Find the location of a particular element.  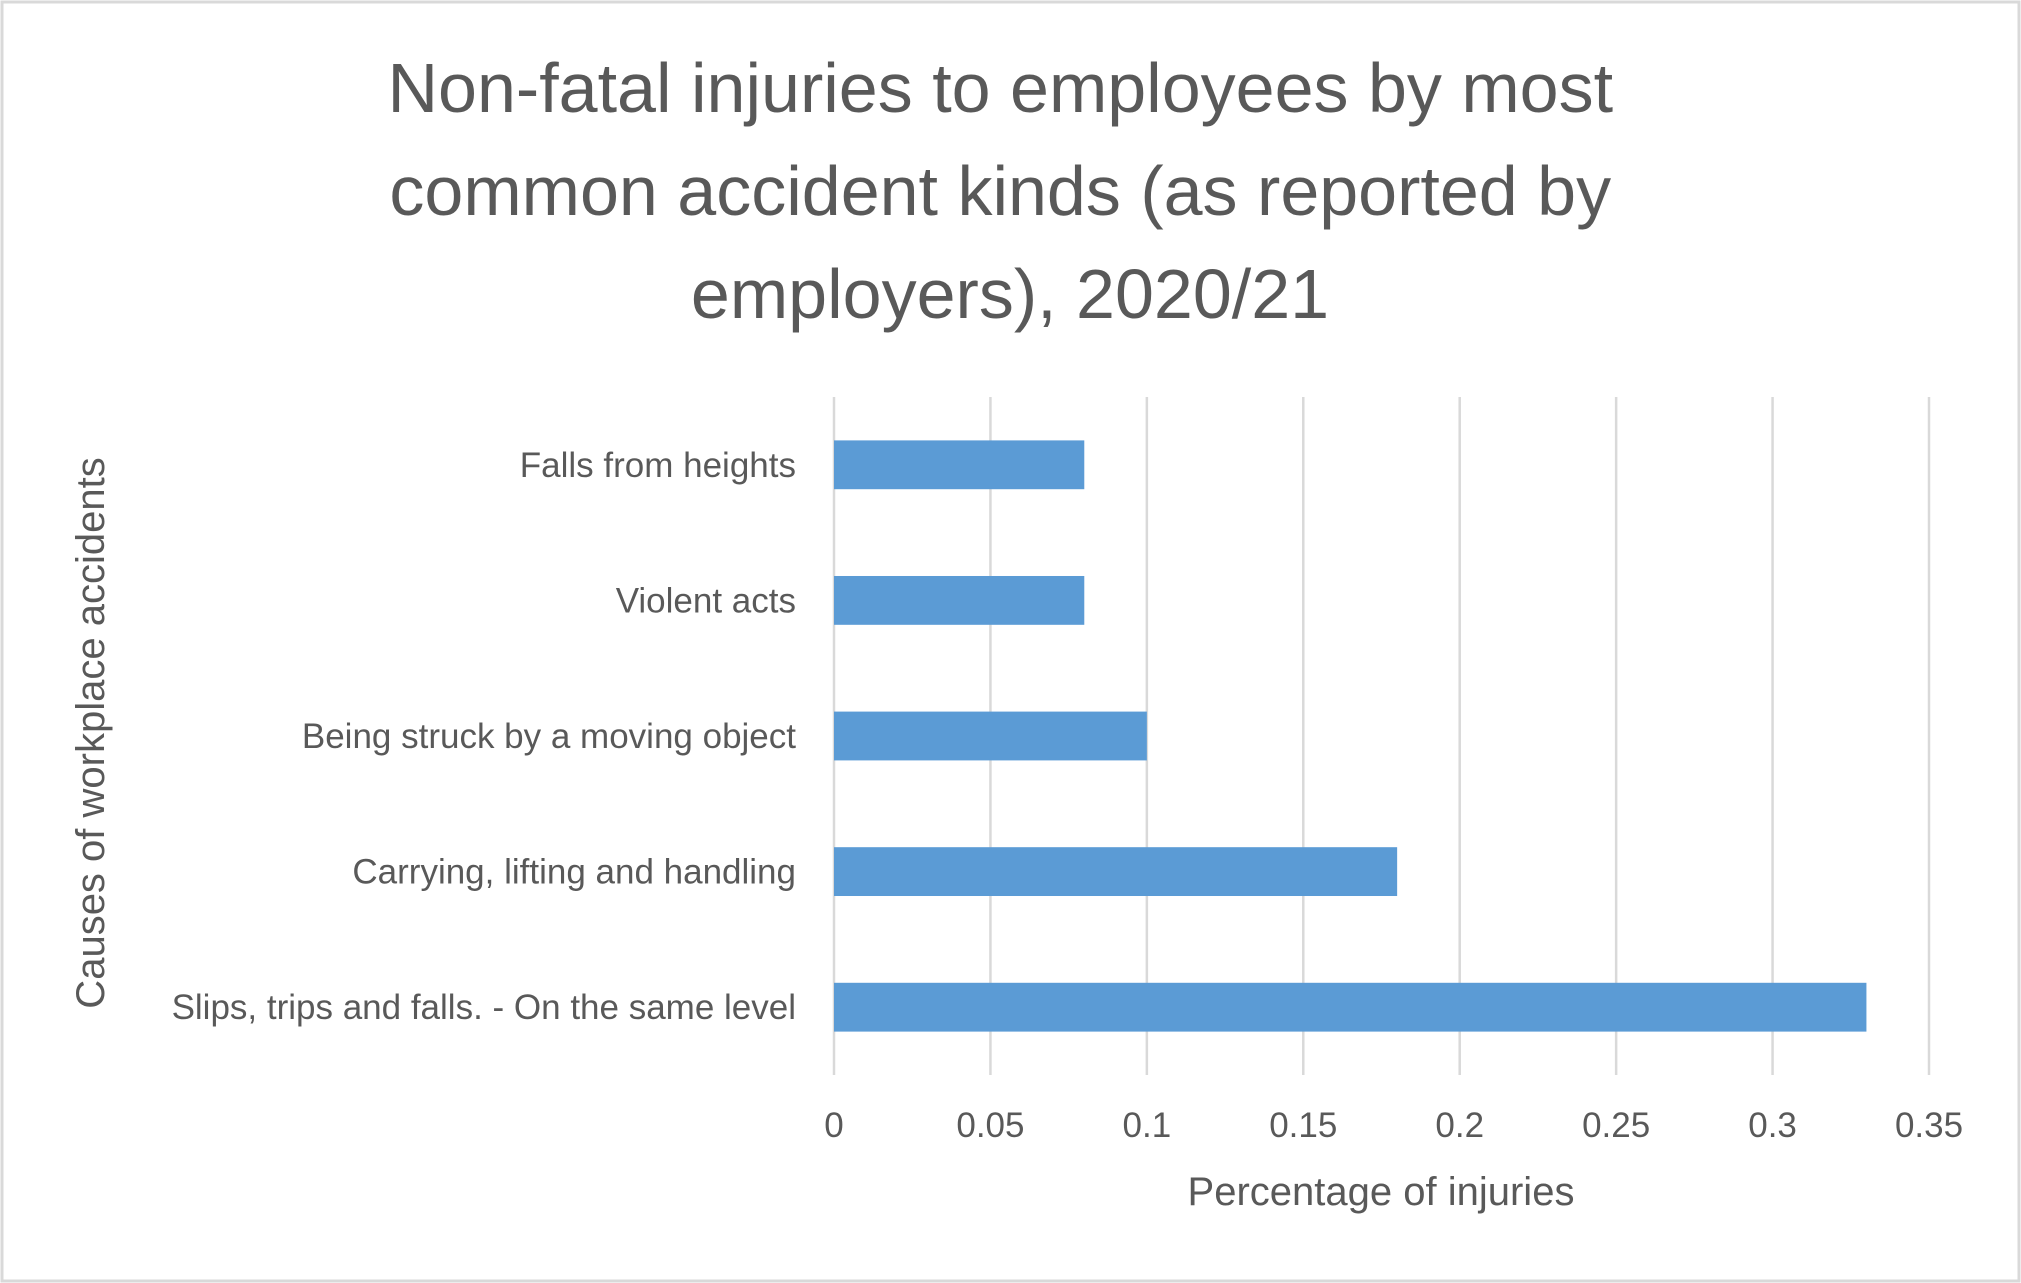

x-tick-labels: 0 0.05 0.1 0.15 0.2 0.25 0.3 0.35 is located at coordinates (1393, 1125).